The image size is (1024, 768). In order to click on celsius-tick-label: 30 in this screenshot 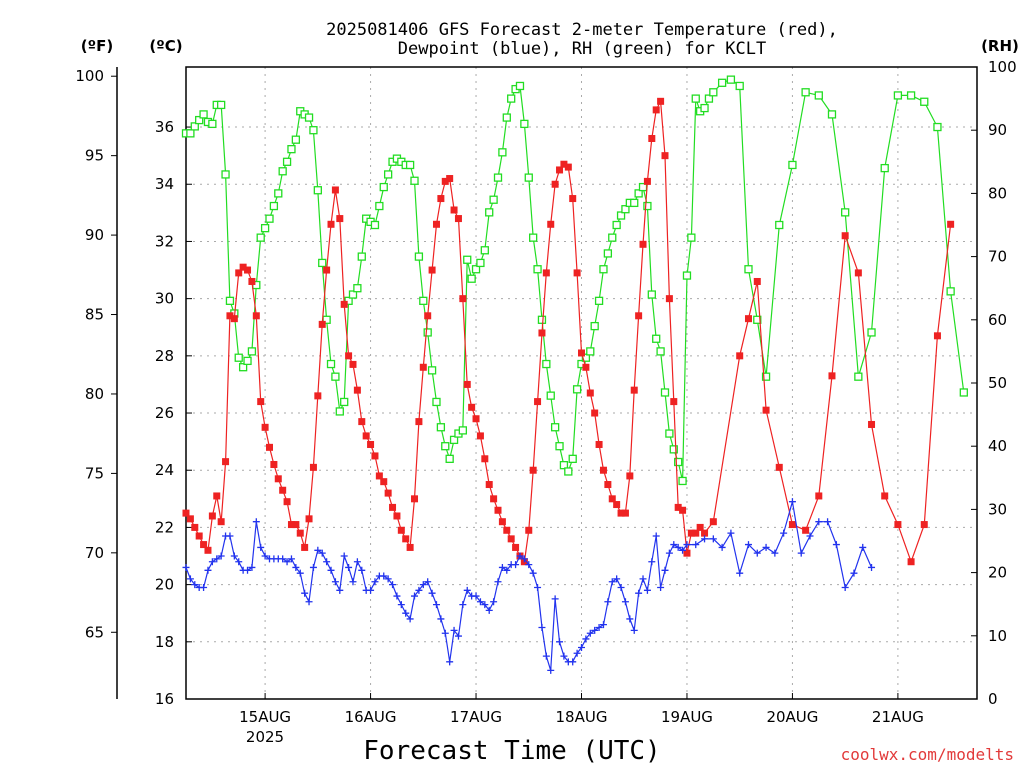, I will do `click(164, 299)`.